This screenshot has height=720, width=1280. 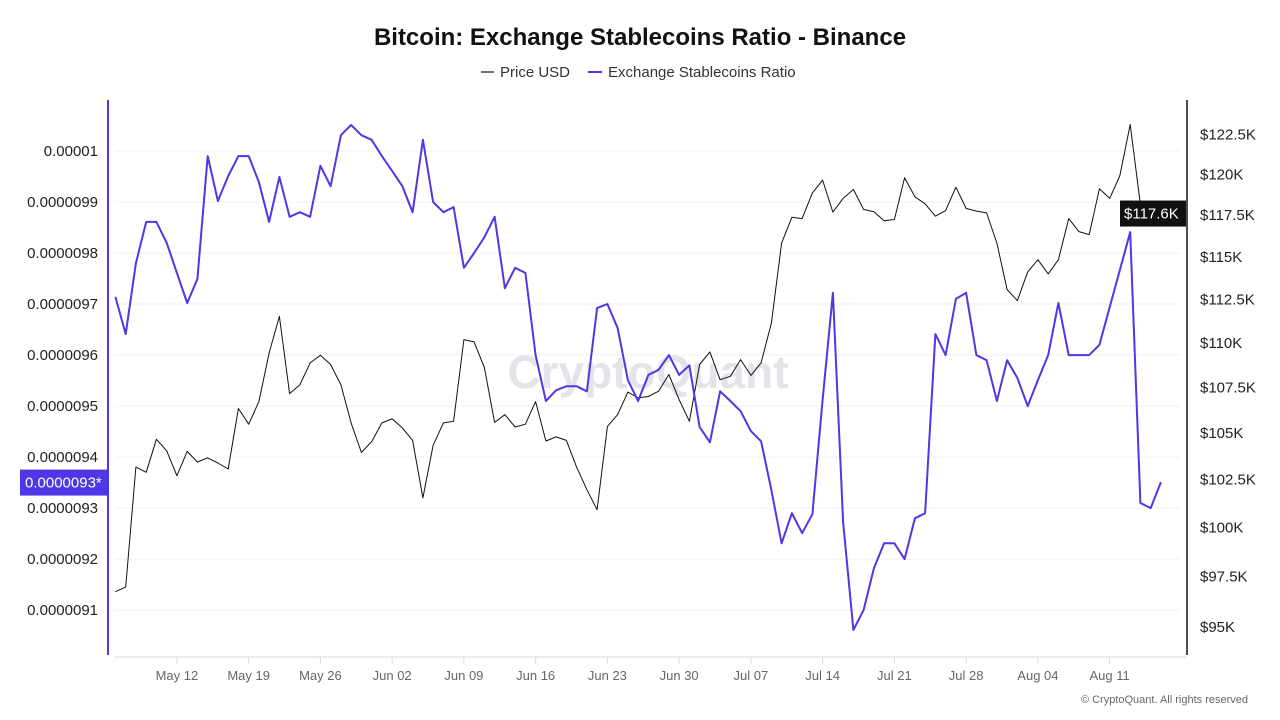 What do you see at coordinates (1037, 675) in the screenshot?
I see `x-tick-label: Aug 04` at bounding box center [1037, 675].